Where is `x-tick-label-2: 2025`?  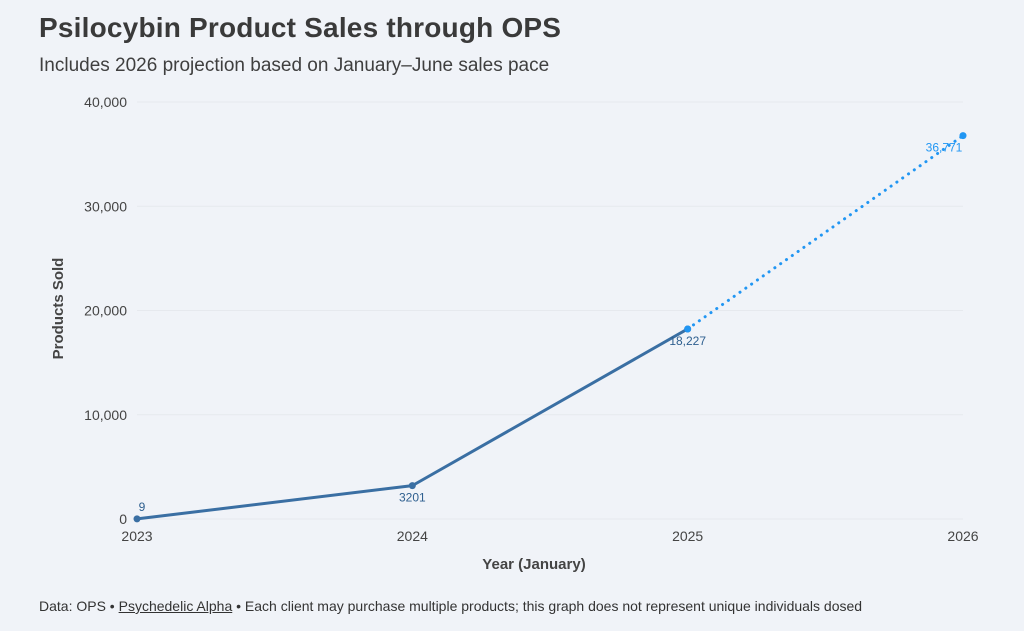
x-tick-label-2: 2025 is located at coordinates (687, 536).